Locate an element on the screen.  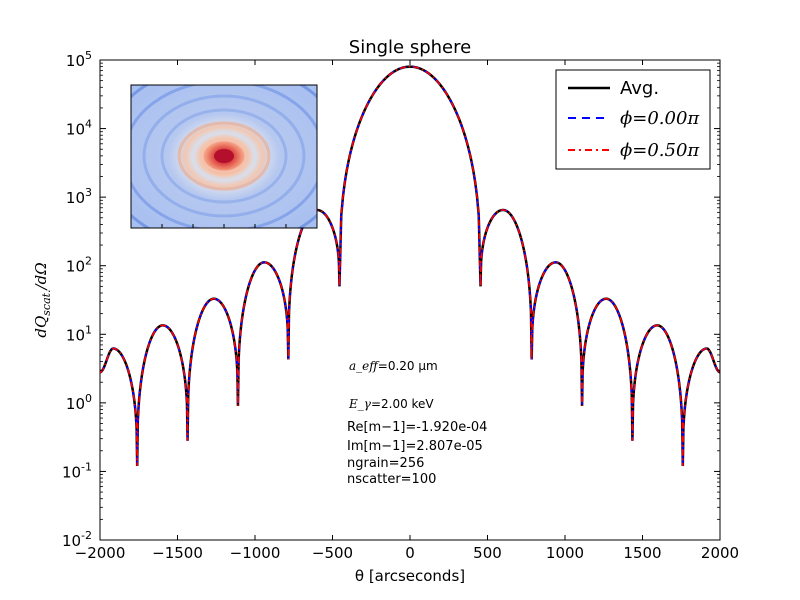
y-tick-label: 10¹ is located at coordinates (79, 333).